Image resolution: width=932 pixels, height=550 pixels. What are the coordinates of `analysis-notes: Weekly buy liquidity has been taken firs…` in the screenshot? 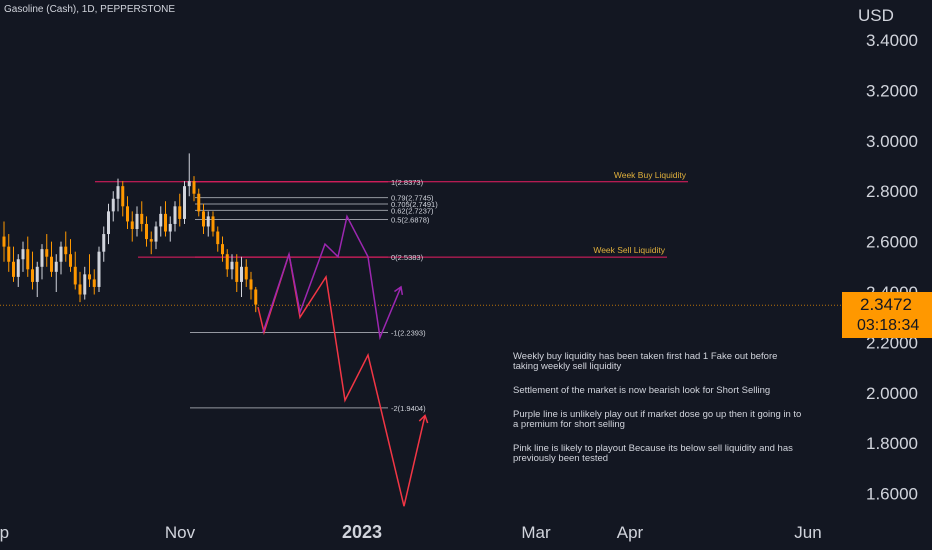 It's located at (658, 415).